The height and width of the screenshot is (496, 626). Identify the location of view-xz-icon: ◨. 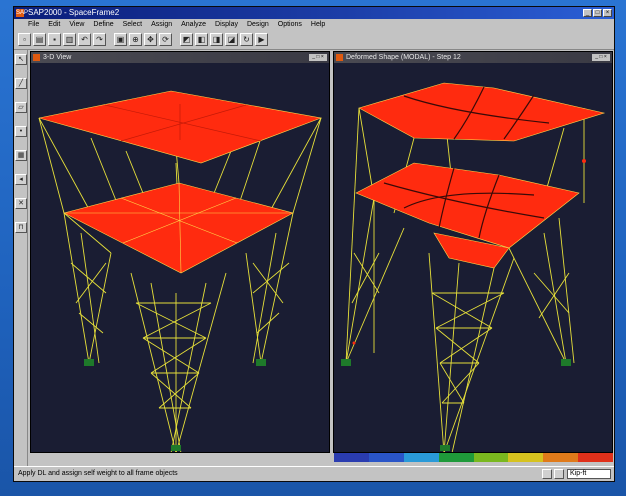
(216, 39).